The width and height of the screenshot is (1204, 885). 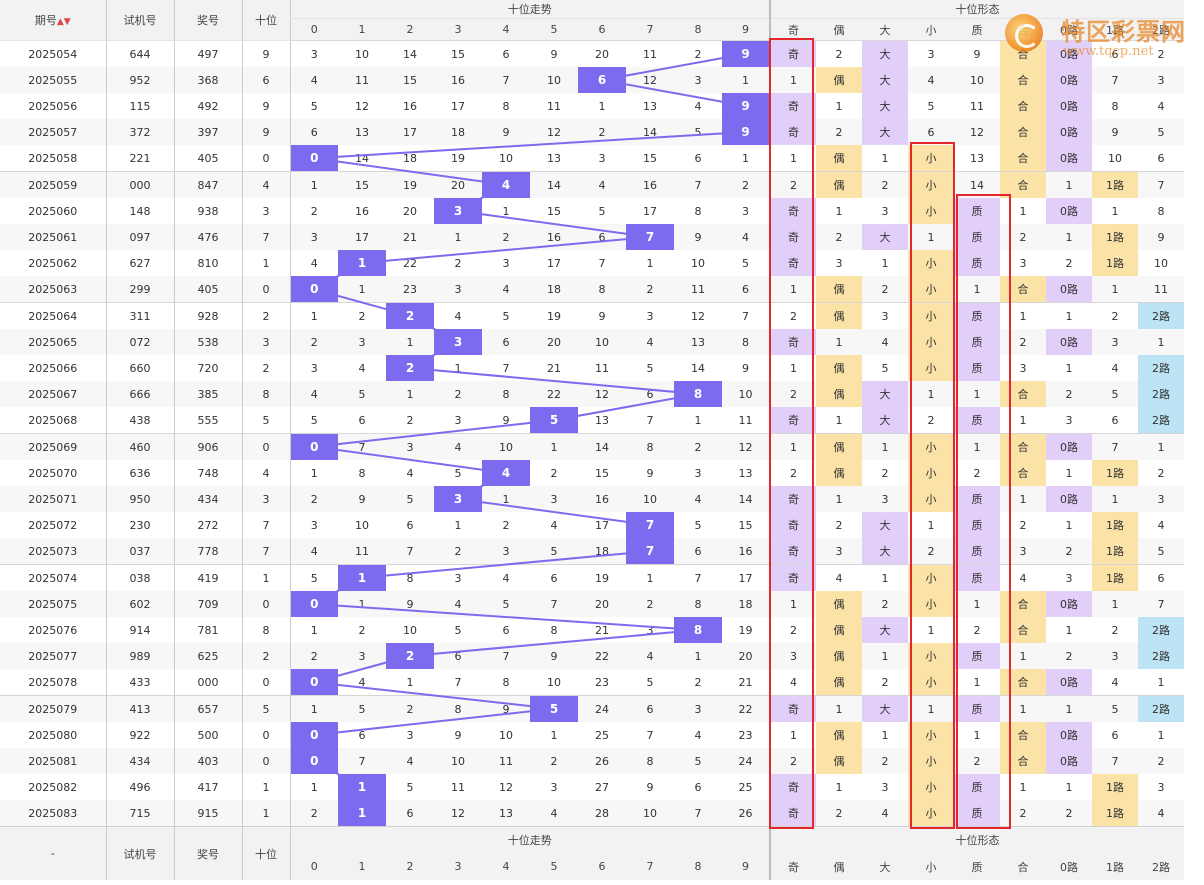 What do you see at coordinates (139, 473) in the screenshot?
I see `trial-cell: 636` at bounding box center [139, 473].